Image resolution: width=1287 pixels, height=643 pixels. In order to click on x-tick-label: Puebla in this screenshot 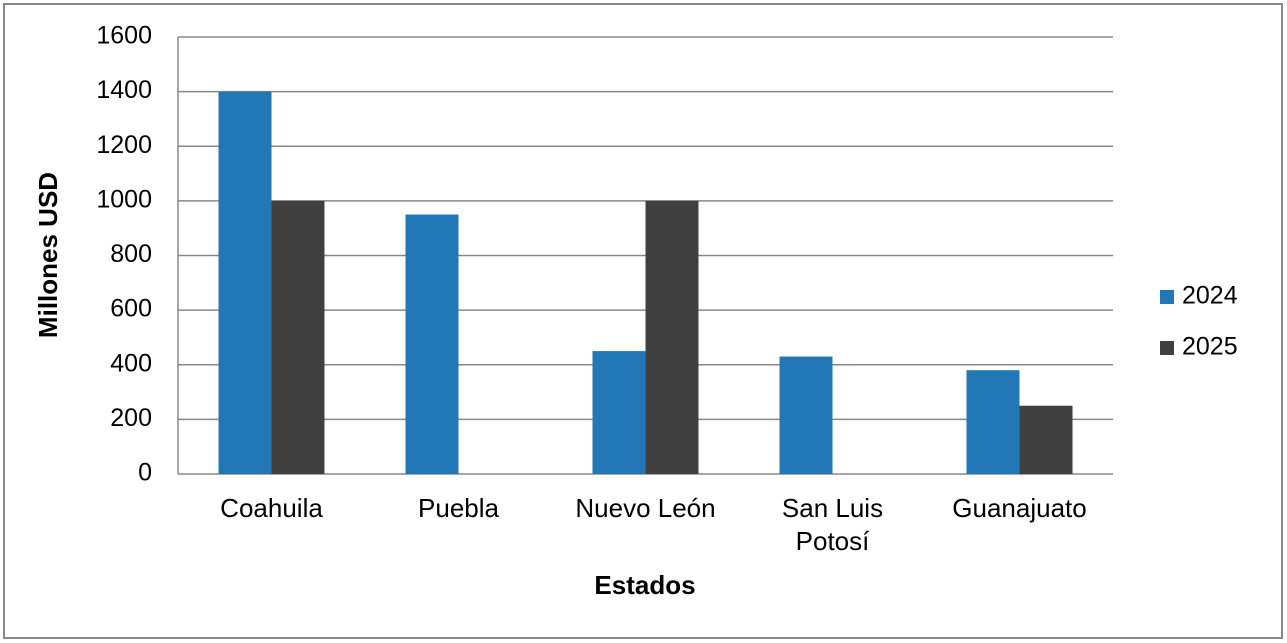, I will do `click(458, 508)`.